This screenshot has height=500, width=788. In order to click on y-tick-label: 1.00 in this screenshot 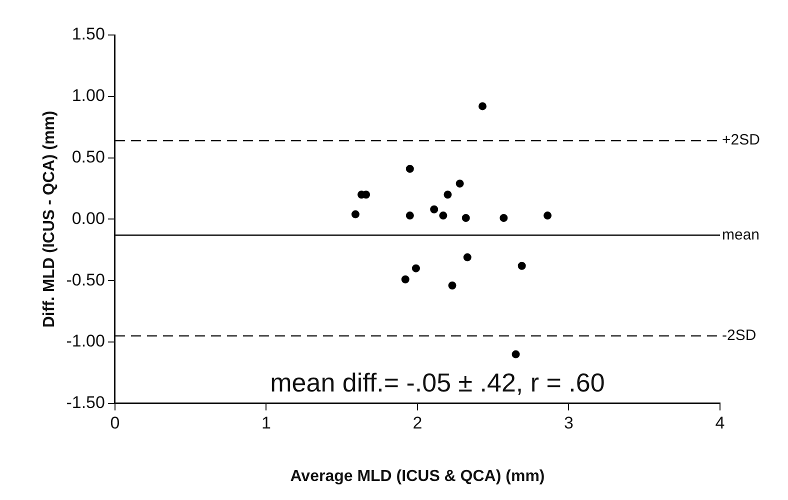, I will do `click(88, 96)`.